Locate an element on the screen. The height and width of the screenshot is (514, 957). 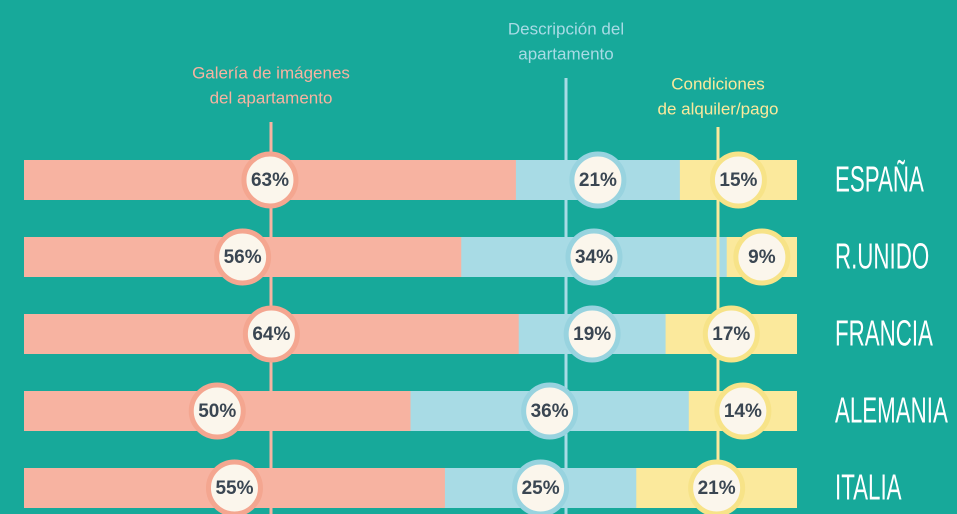
category-label: R.UNIDO is located at coordinates (882, 257).